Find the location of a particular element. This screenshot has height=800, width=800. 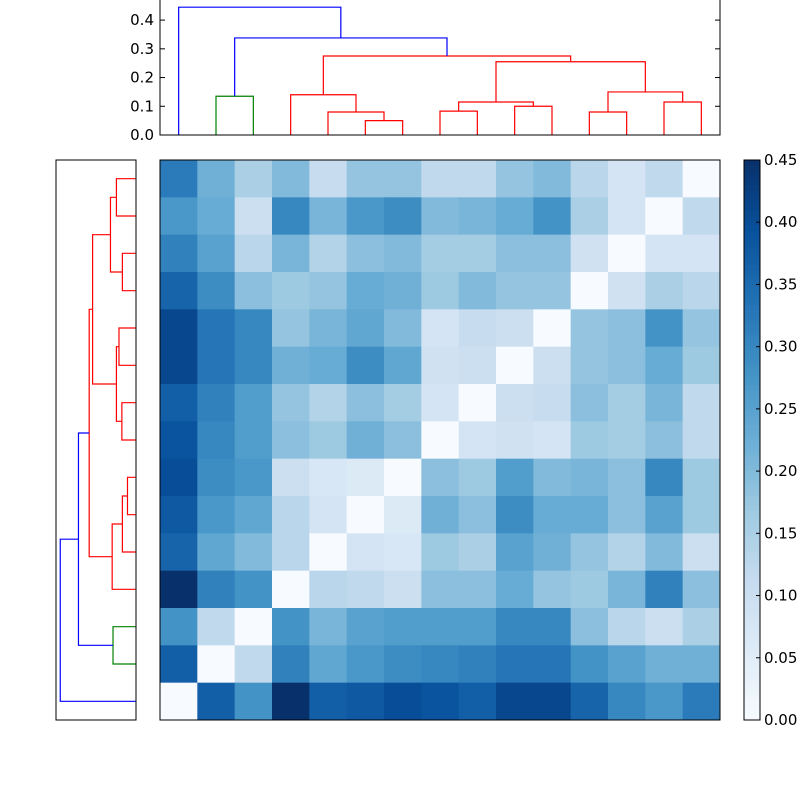

colorbar-tick-label: 0.00 is located at coordinates (780, 720).